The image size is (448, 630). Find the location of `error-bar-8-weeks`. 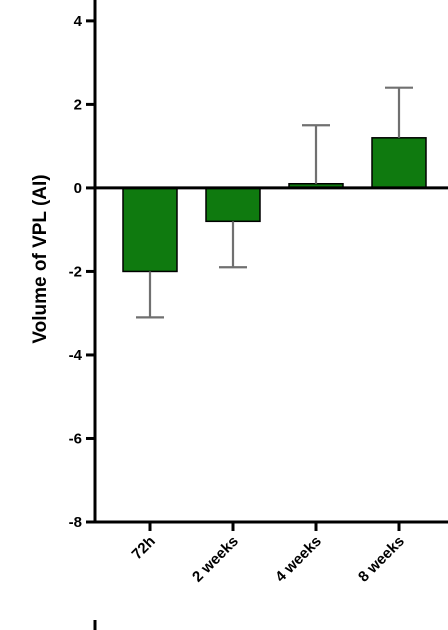

error-bar-8-weeks is located at coordinates (399, 112).